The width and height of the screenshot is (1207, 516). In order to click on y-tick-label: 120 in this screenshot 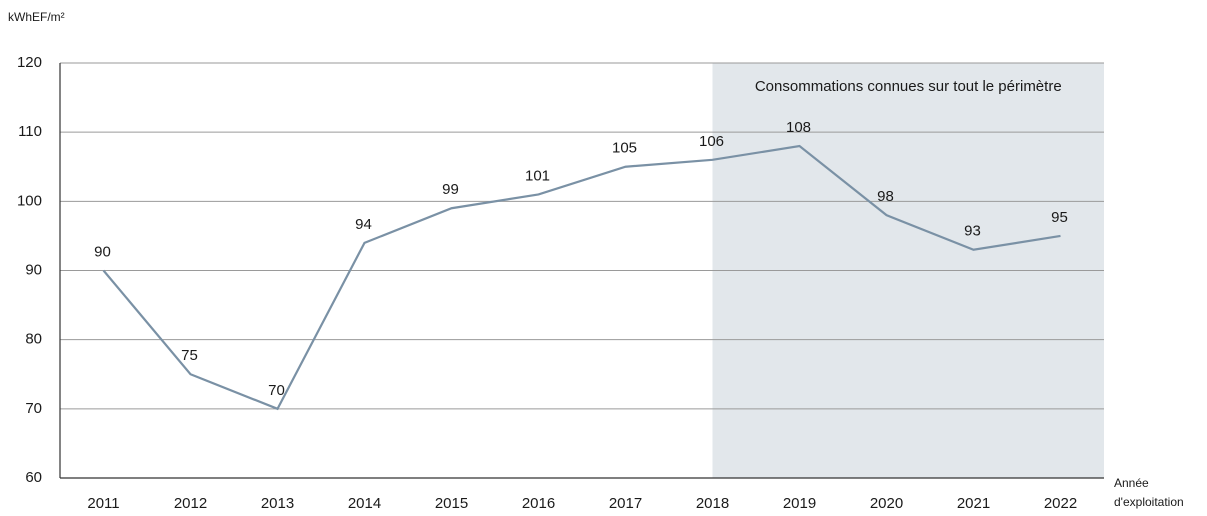, I will do `click(29, 62)`.